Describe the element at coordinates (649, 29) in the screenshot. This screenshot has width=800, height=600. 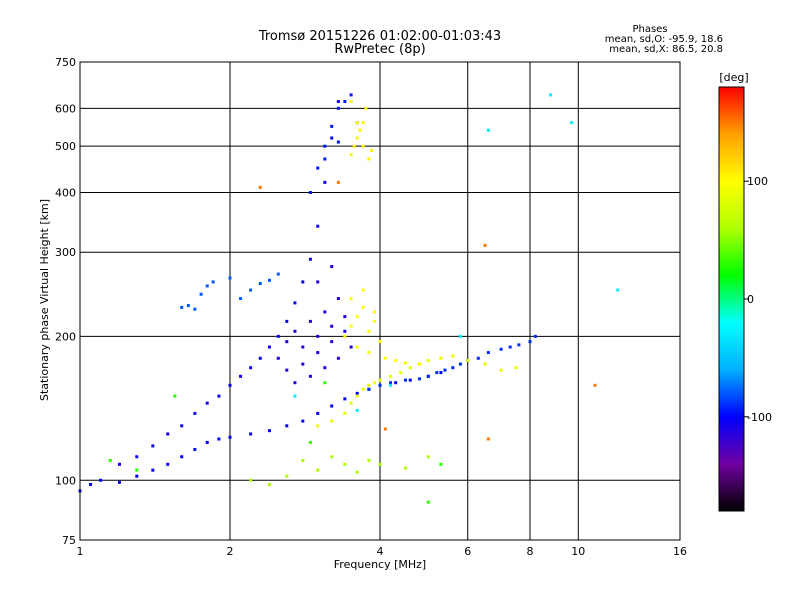
I see `stats-heading: Phases` at that location.